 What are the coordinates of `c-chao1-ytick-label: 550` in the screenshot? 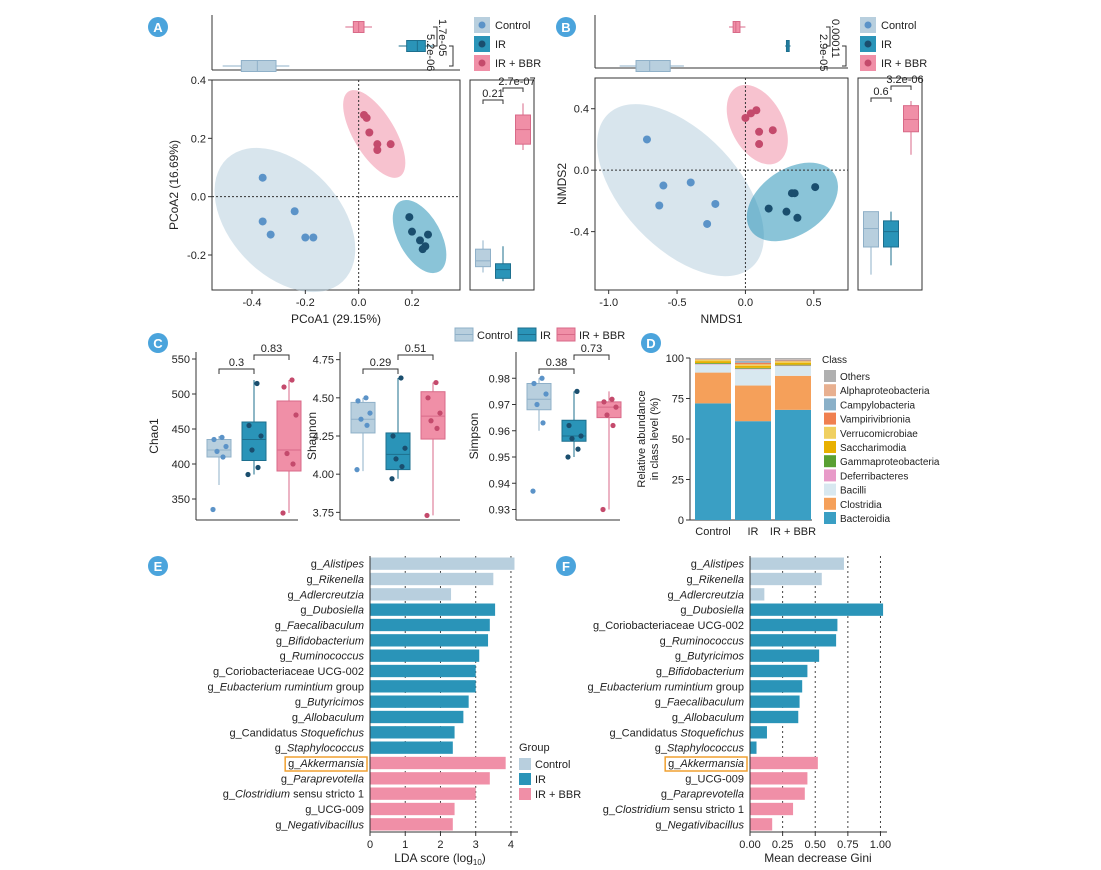 It's located at (181, 360).